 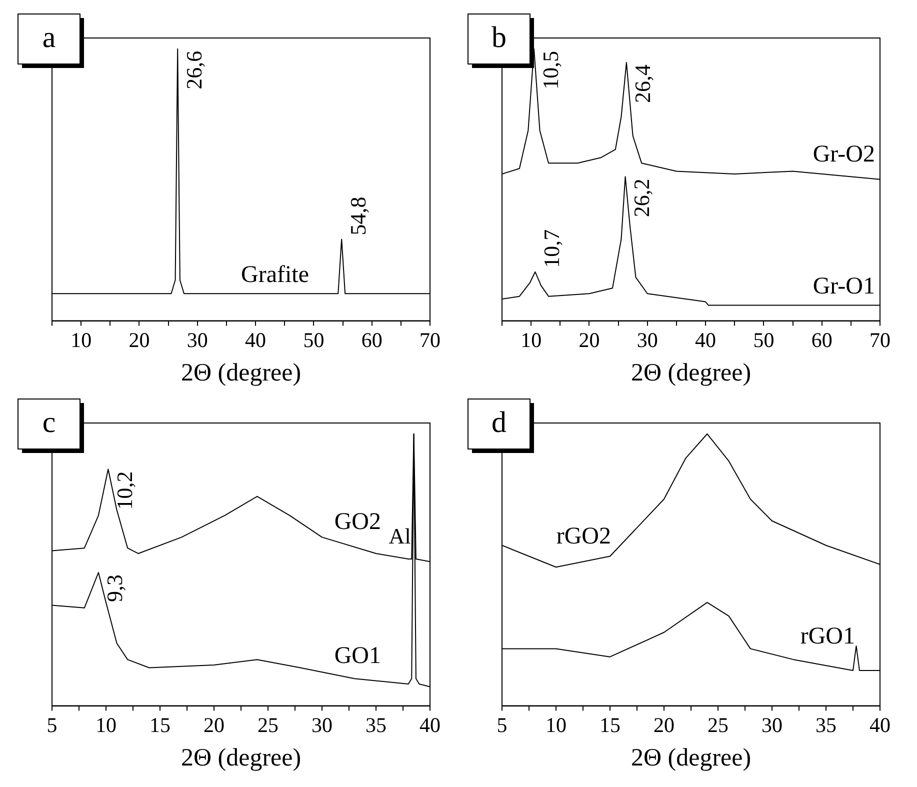 What do you see at coordinates (843, 287) in the screenshot?
I see `series-label: Gr-O1` at bounding box center [843, 287].